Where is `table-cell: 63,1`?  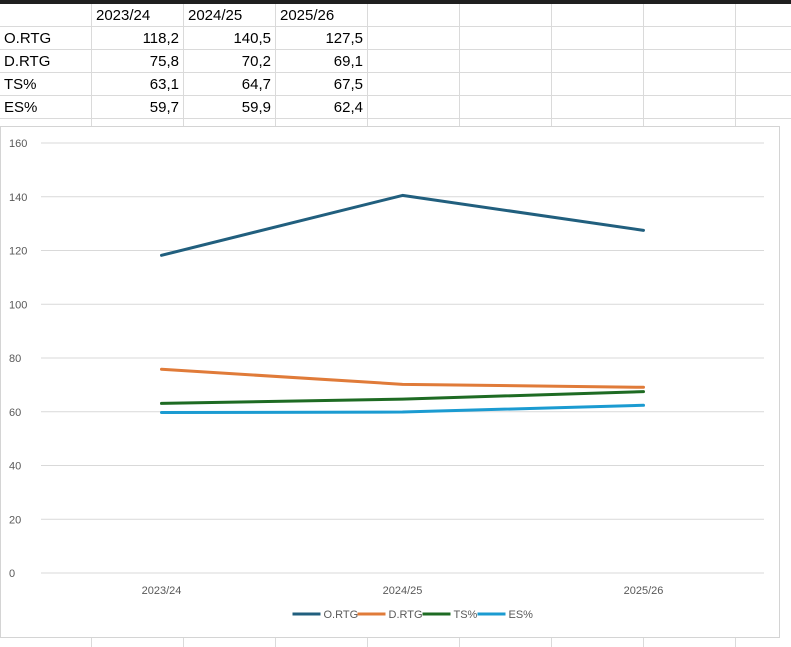 table-cell: 63,1 is located at coordinates (164, 84).